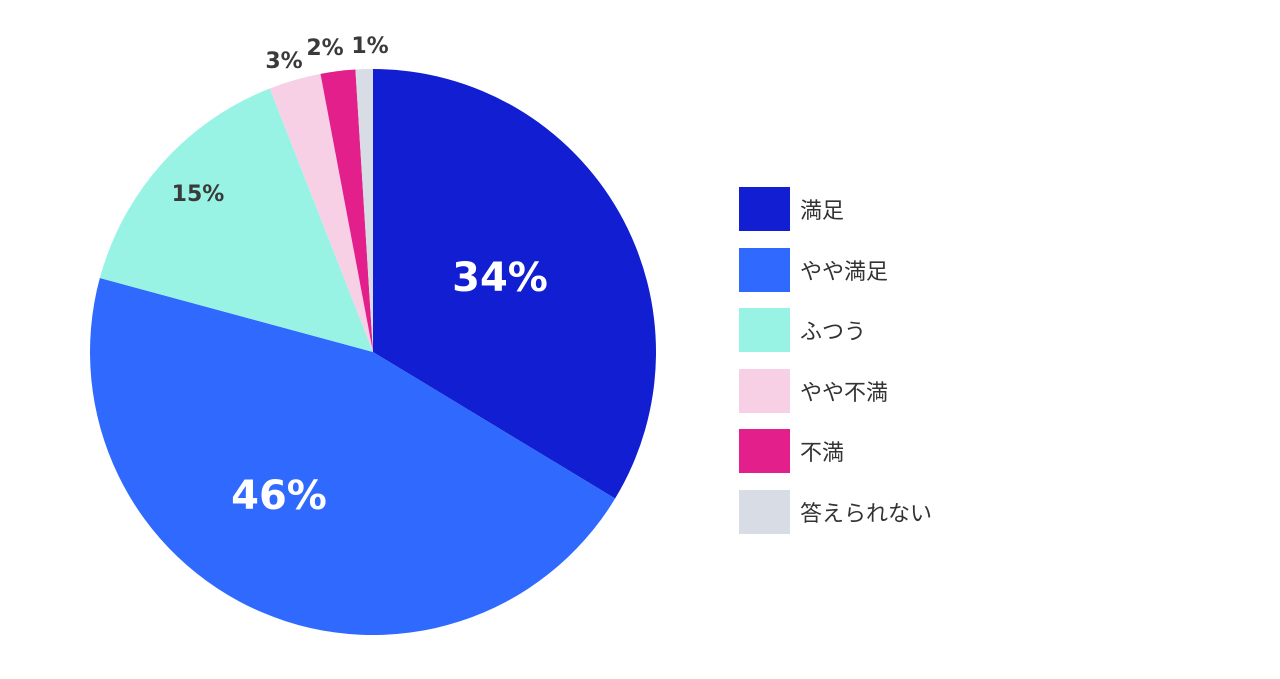  I want to click on legend-label: 不満, so click(822, 453).